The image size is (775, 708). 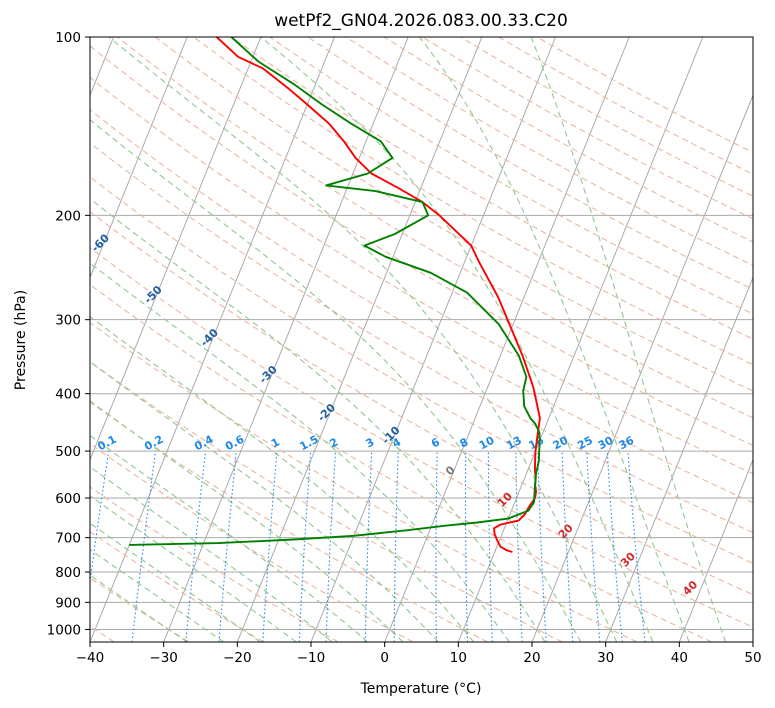 I want to click on x-tick-label: −10, so click(x=311, y=658).